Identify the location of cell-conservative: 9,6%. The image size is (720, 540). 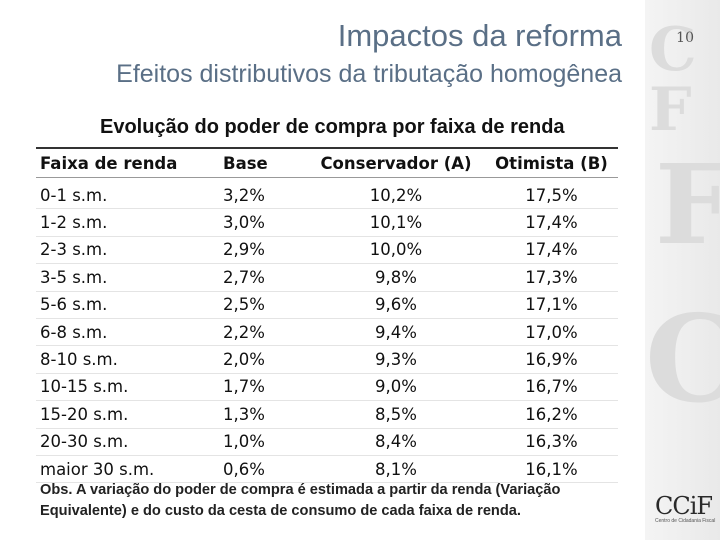
(396, 305).